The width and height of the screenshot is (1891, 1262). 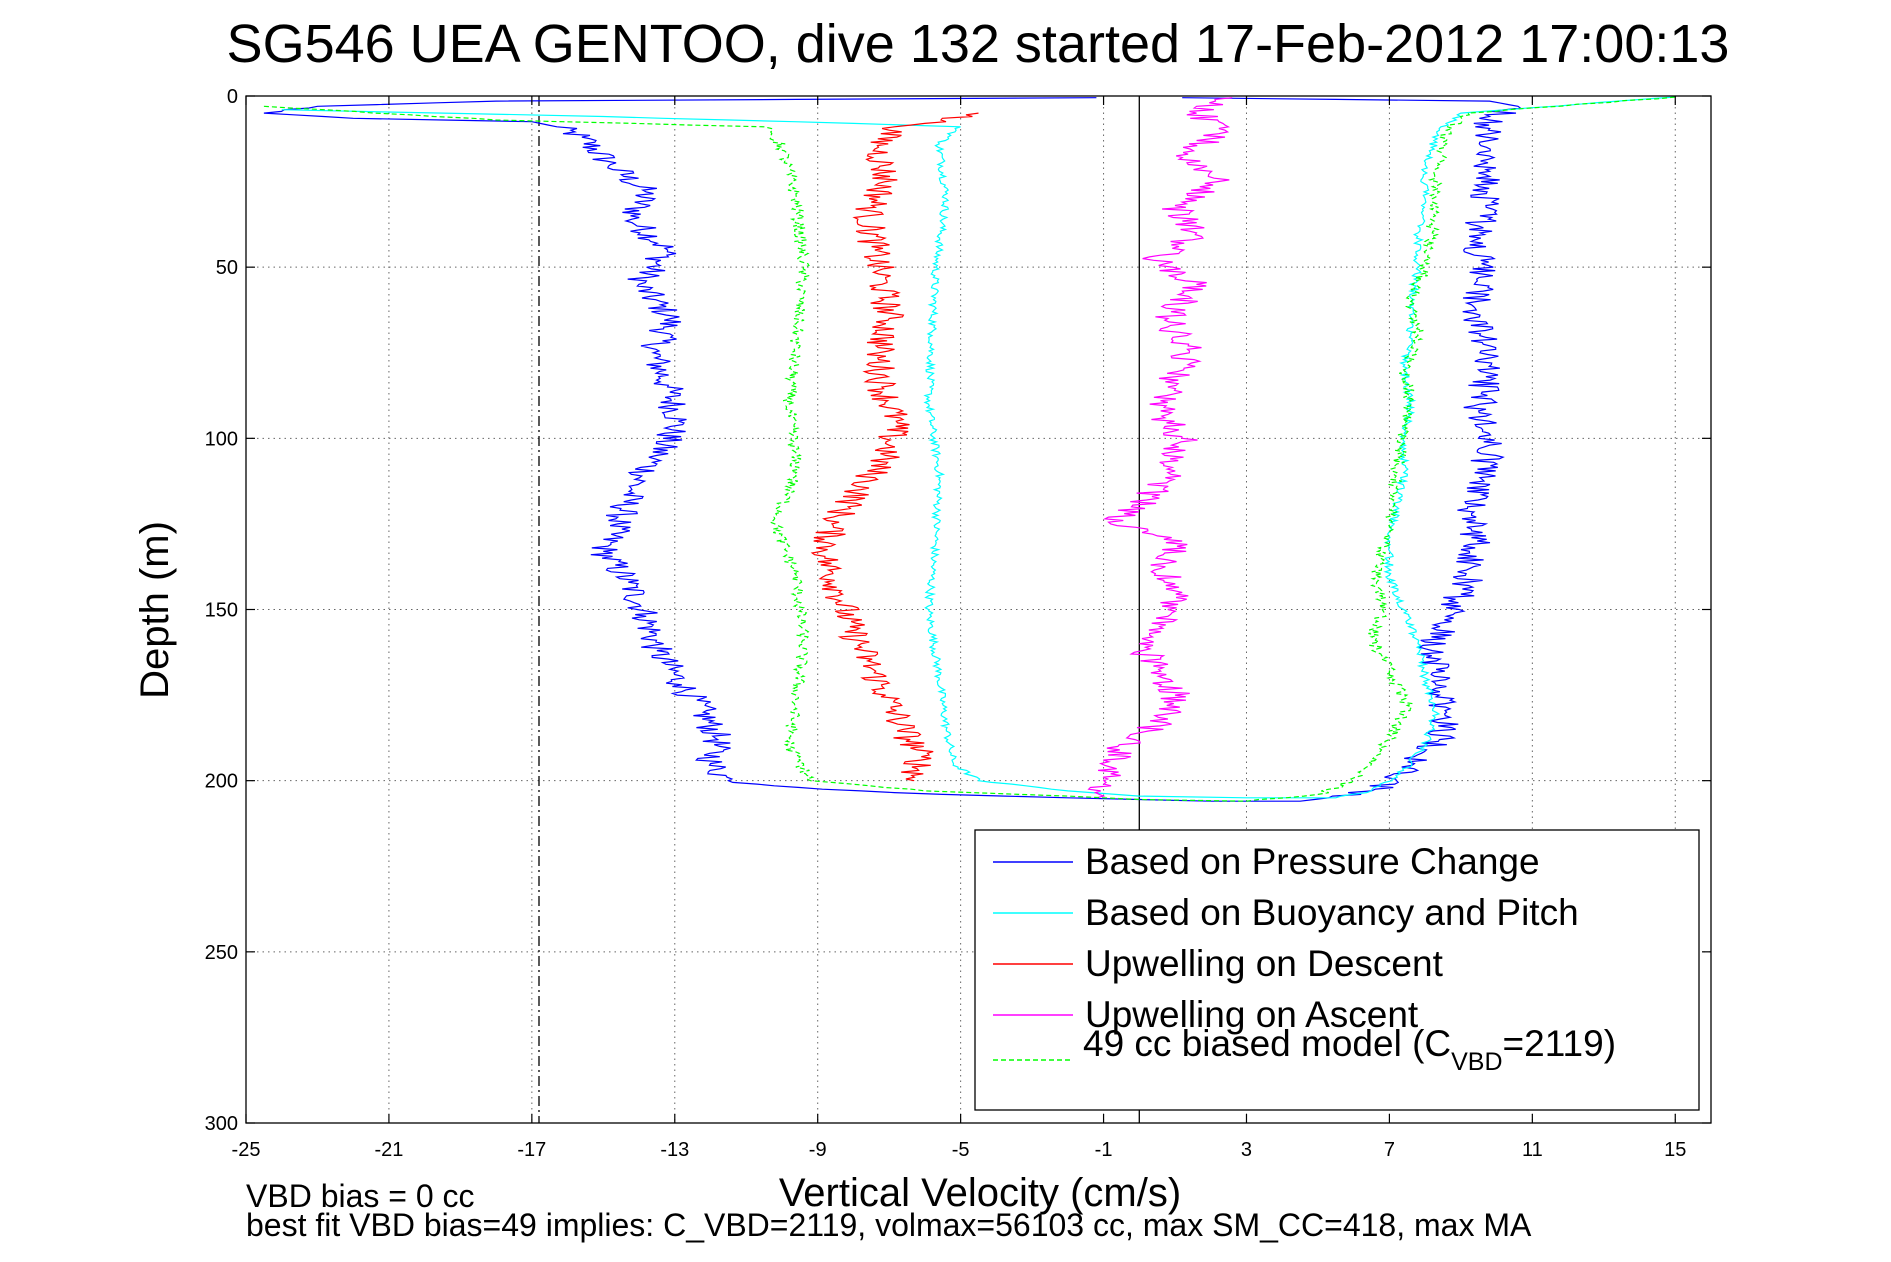 What do you see at coordinates (1532, 1150) in the screenshot?
I see `x-tick-label: 11` at bounding box center [1532, 1150].